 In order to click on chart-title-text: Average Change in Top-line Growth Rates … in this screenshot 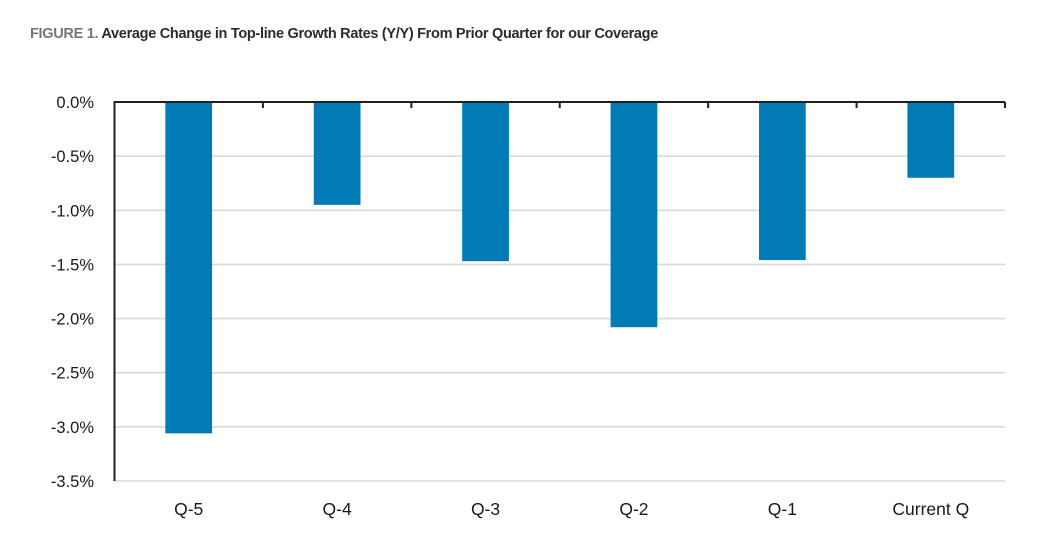, I will do `click(380, 34)`.